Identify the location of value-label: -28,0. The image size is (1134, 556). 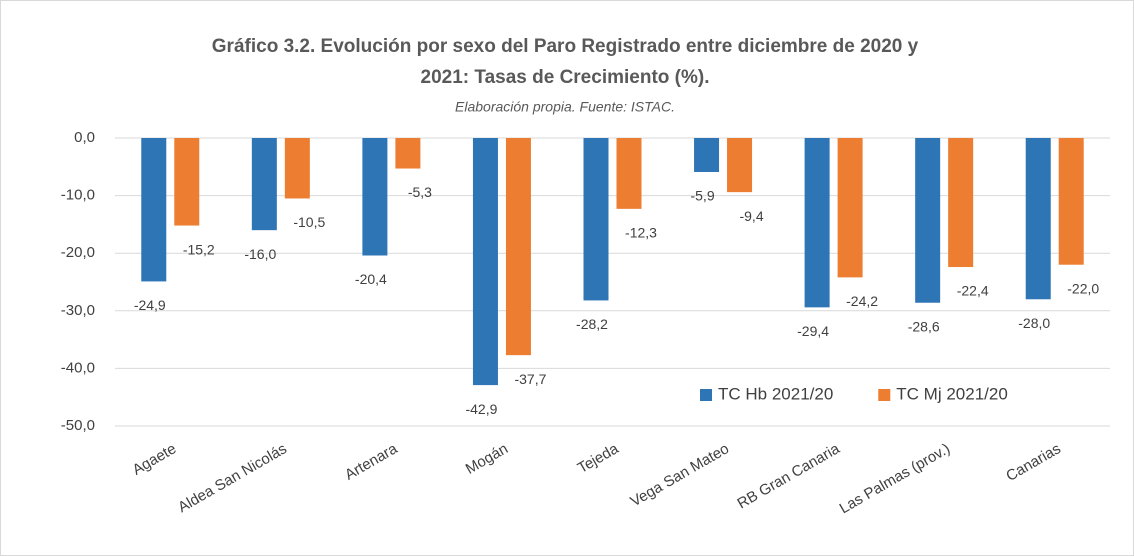
(1034, 323).